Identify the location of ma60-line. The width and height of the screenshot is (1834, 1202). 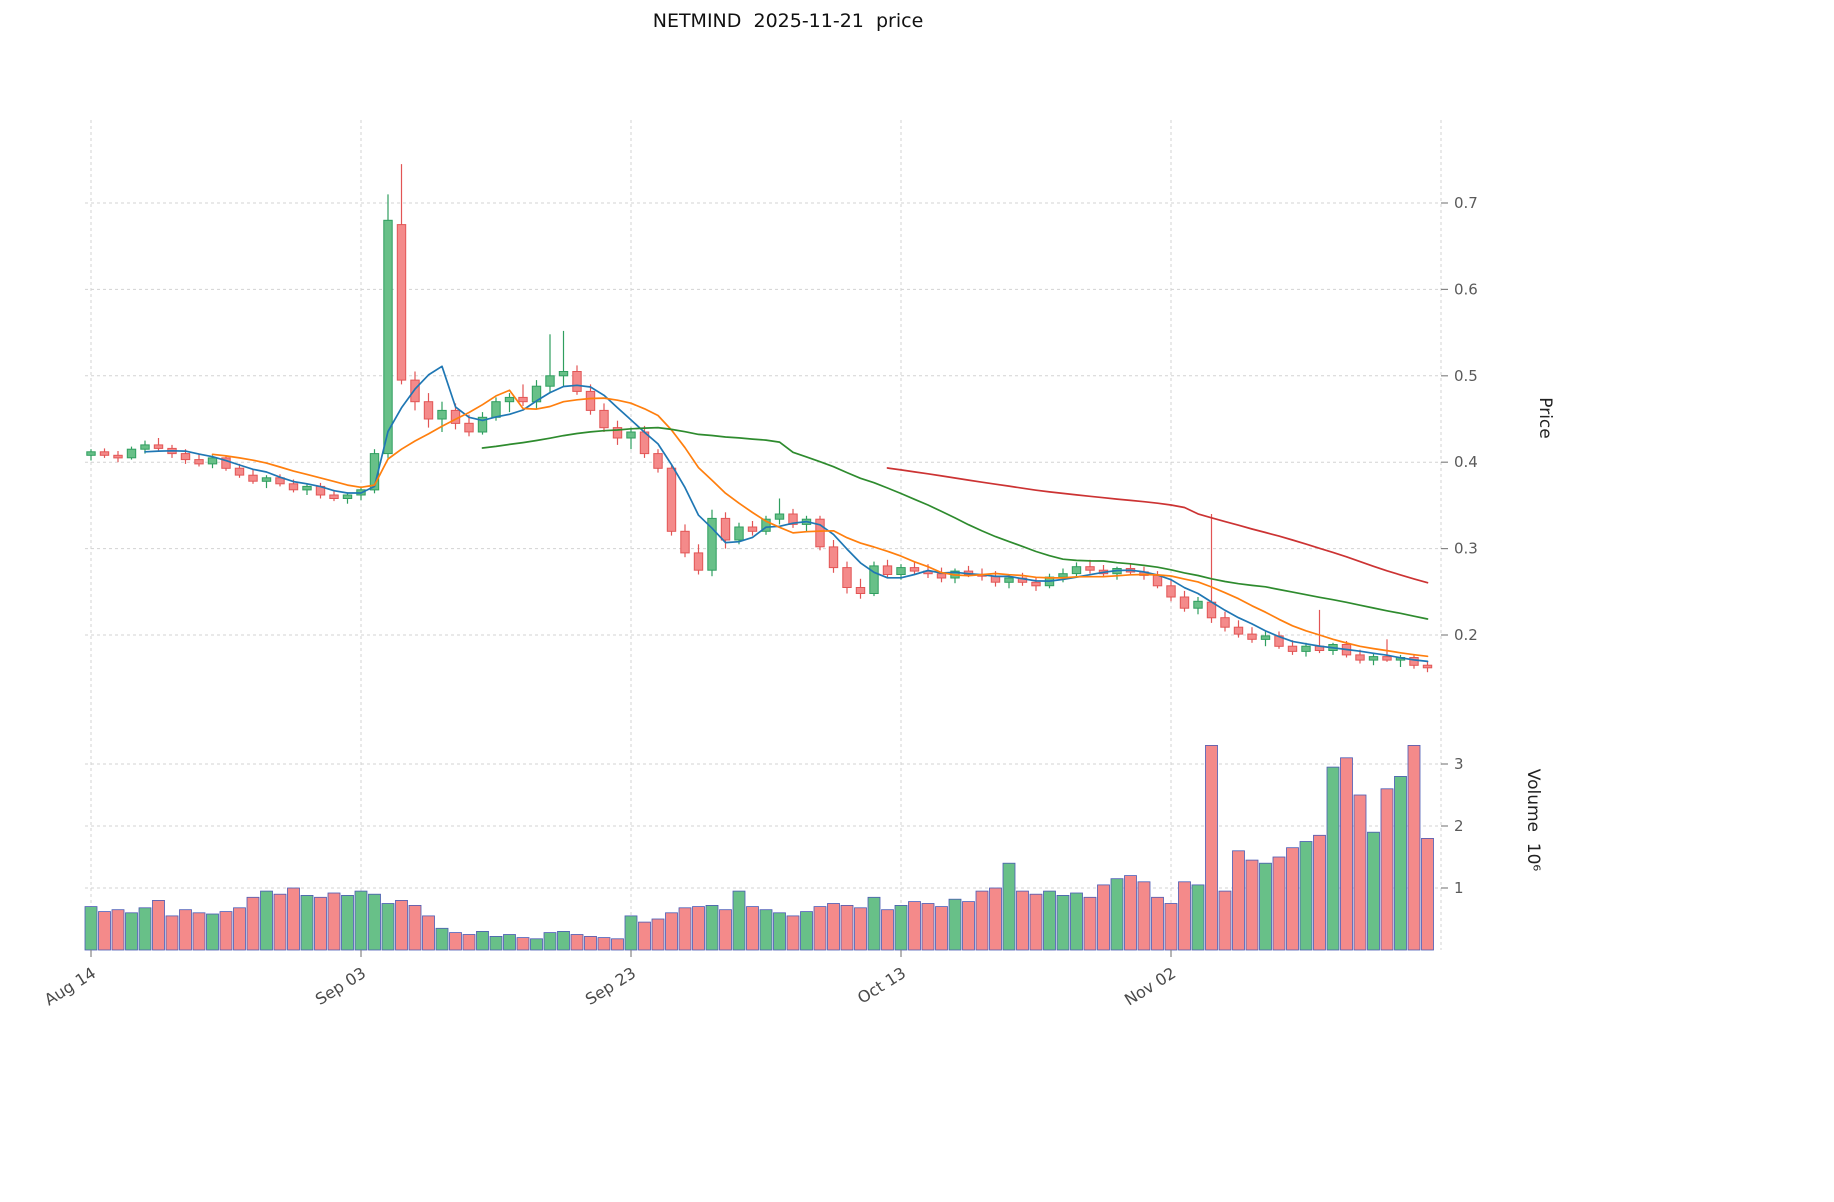
(1157, 525).